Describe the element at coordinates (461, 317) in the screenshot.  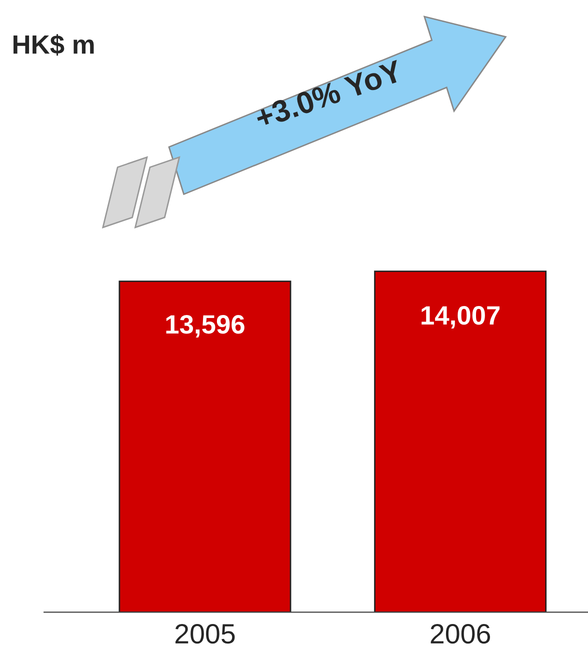
I see `data-label: 14,007` at that location.